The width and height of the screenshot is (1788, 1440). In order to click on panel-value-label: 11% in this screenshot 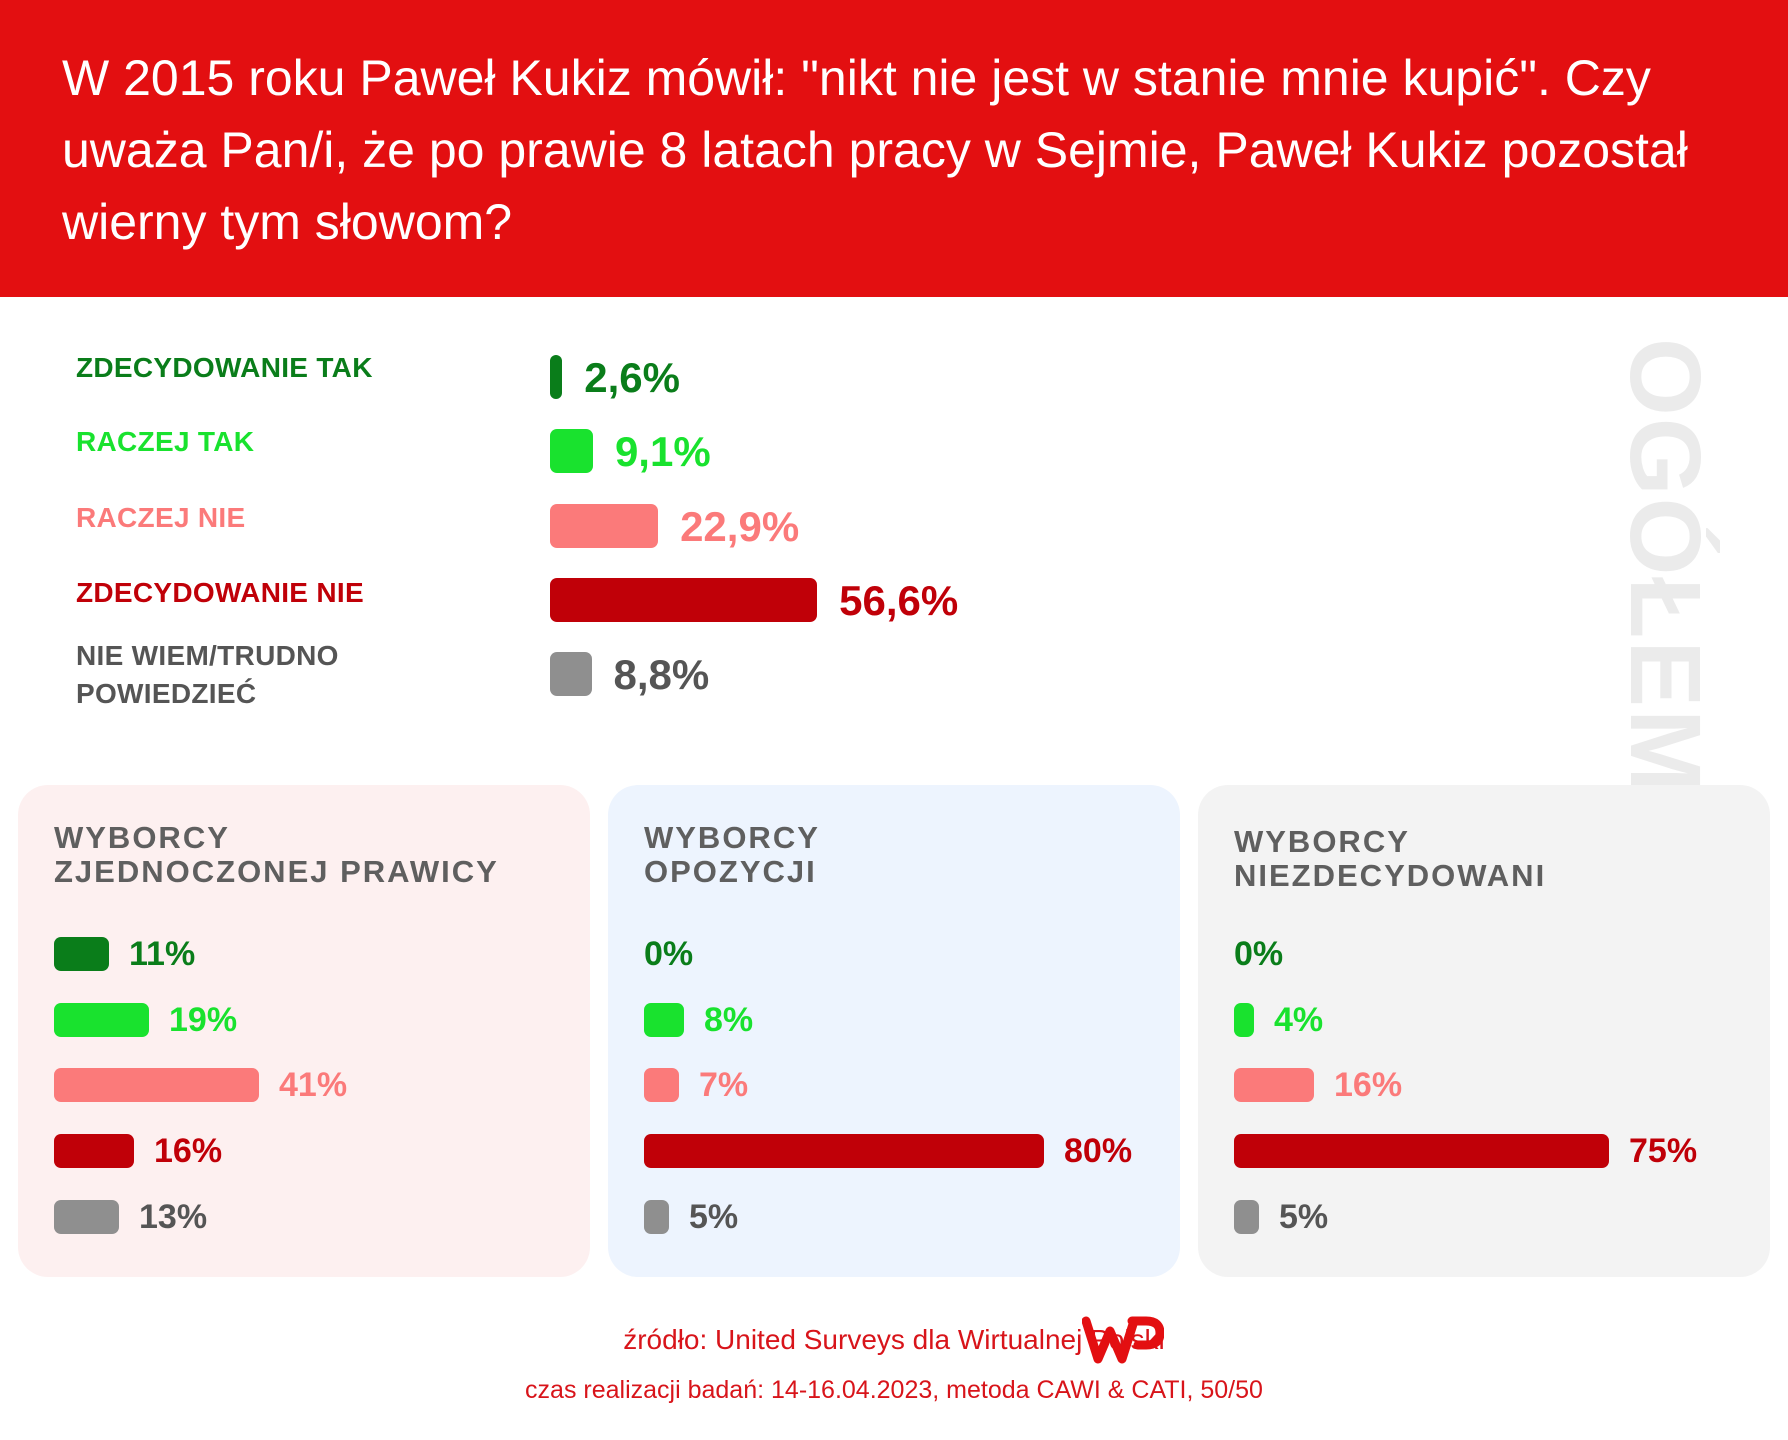, I will do `click(162, 954)`.